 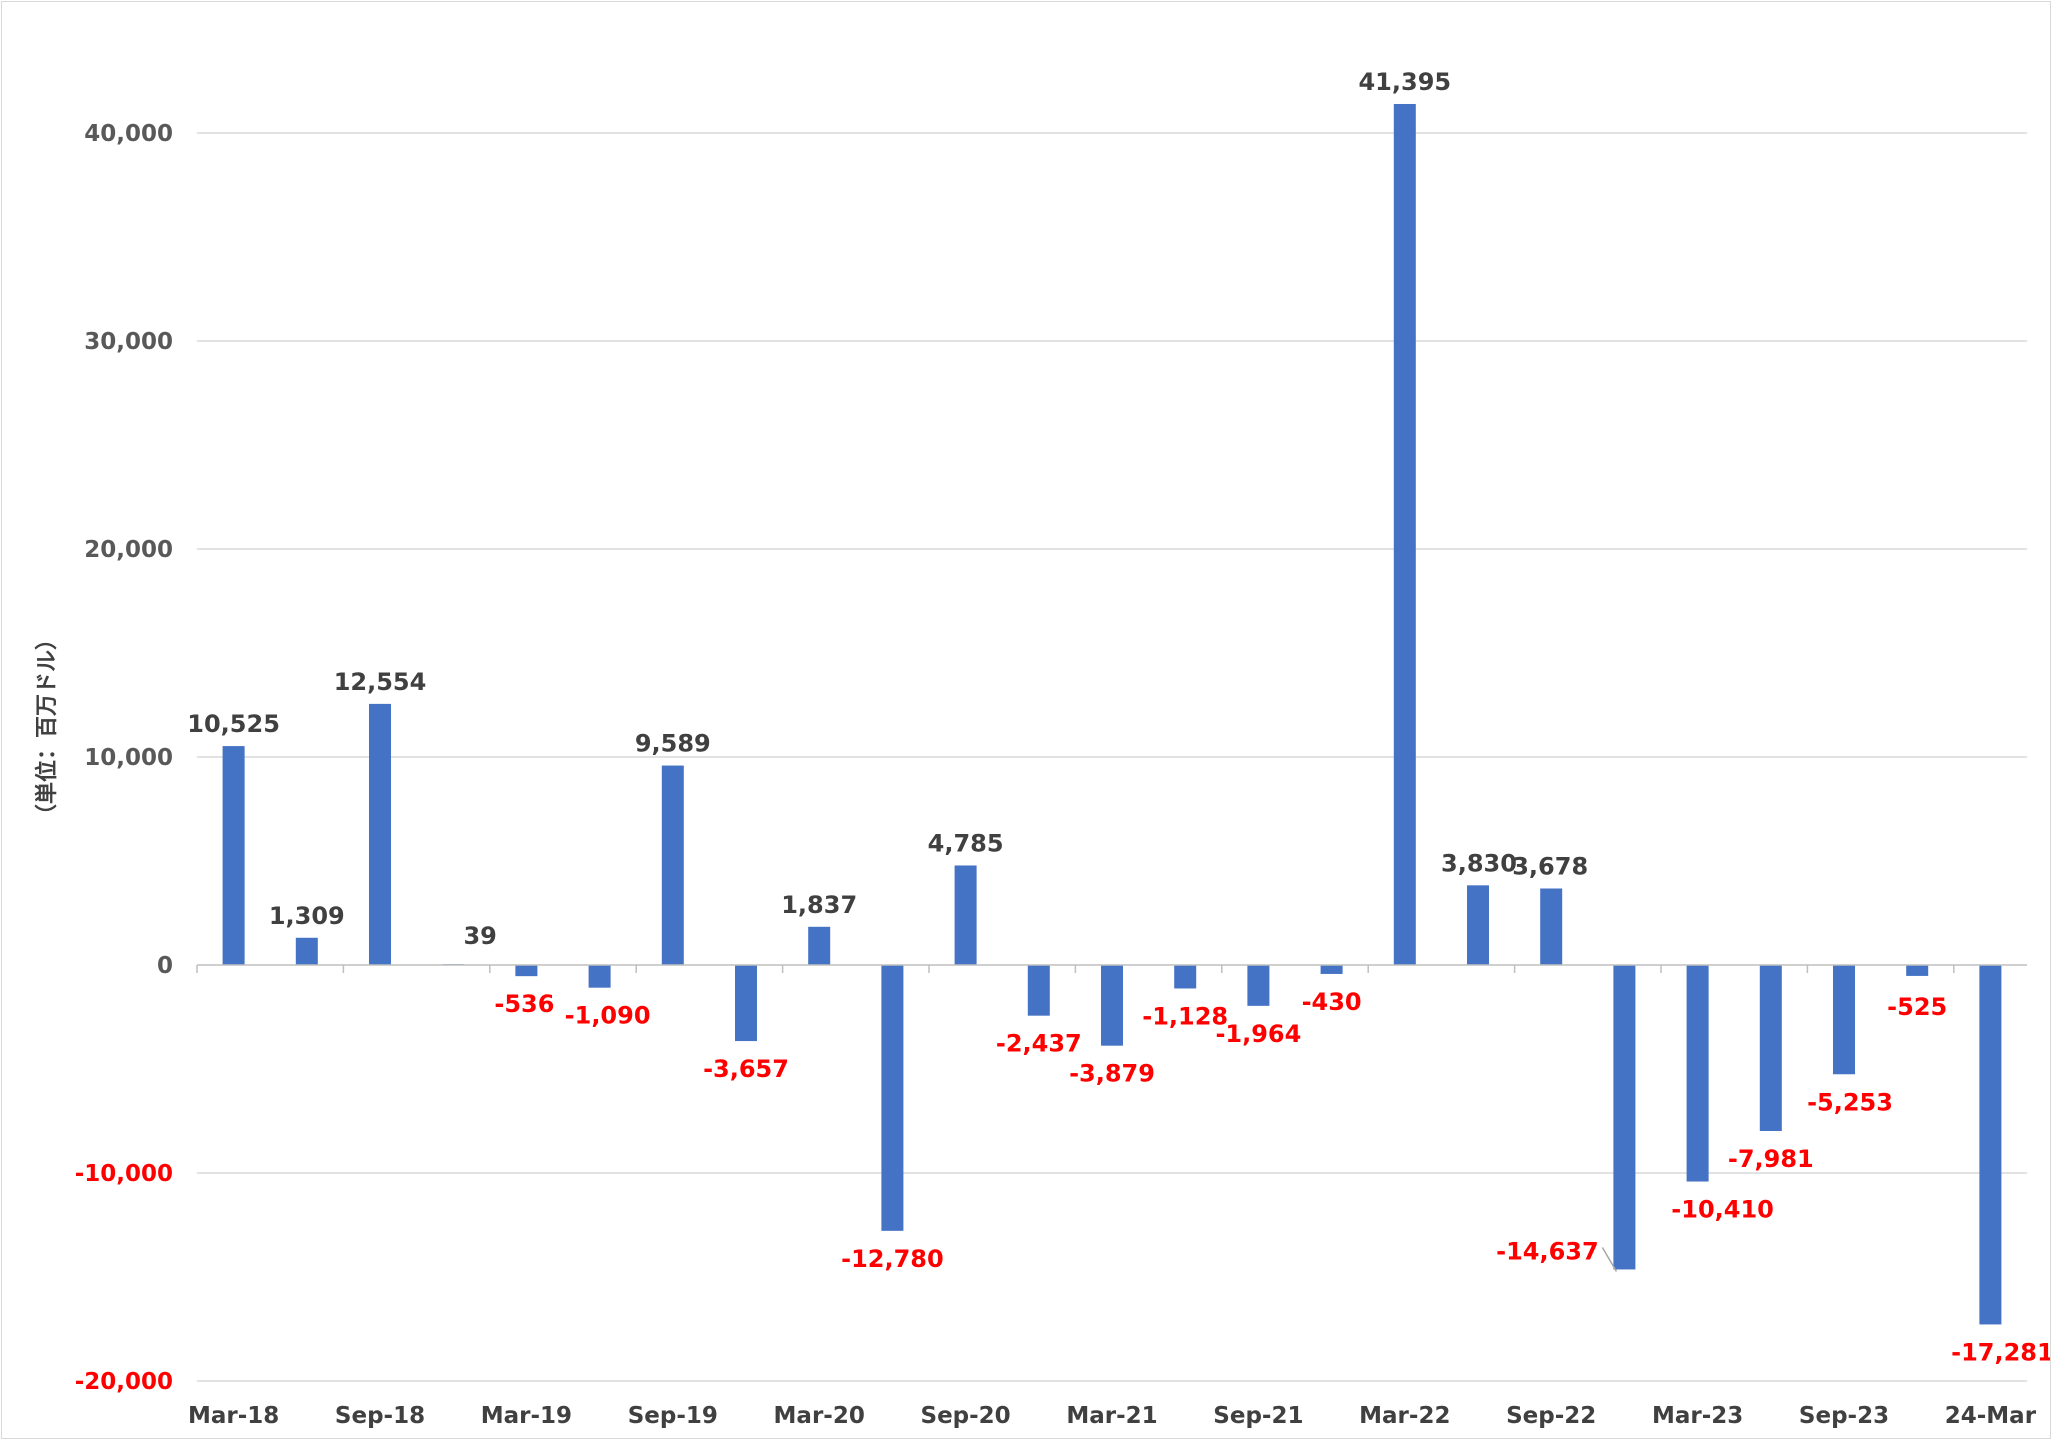 I want to click on data-label: -17,281, so click(x=2000, y=1352).